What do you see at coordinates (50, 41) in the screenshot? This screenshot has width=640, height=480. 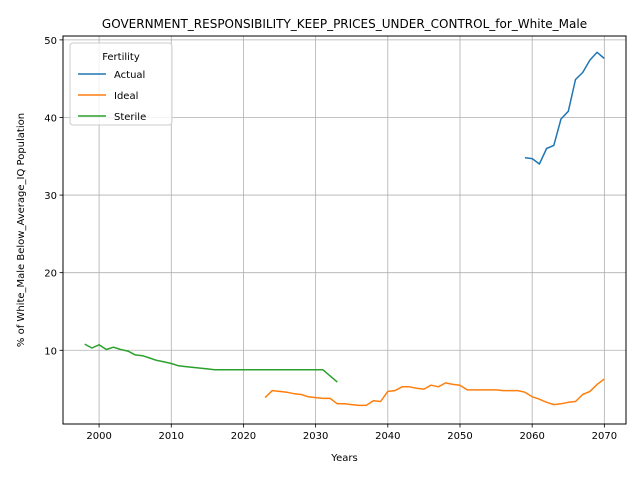 I see `y-tick-label: 50` at bounding box center [50, 41].